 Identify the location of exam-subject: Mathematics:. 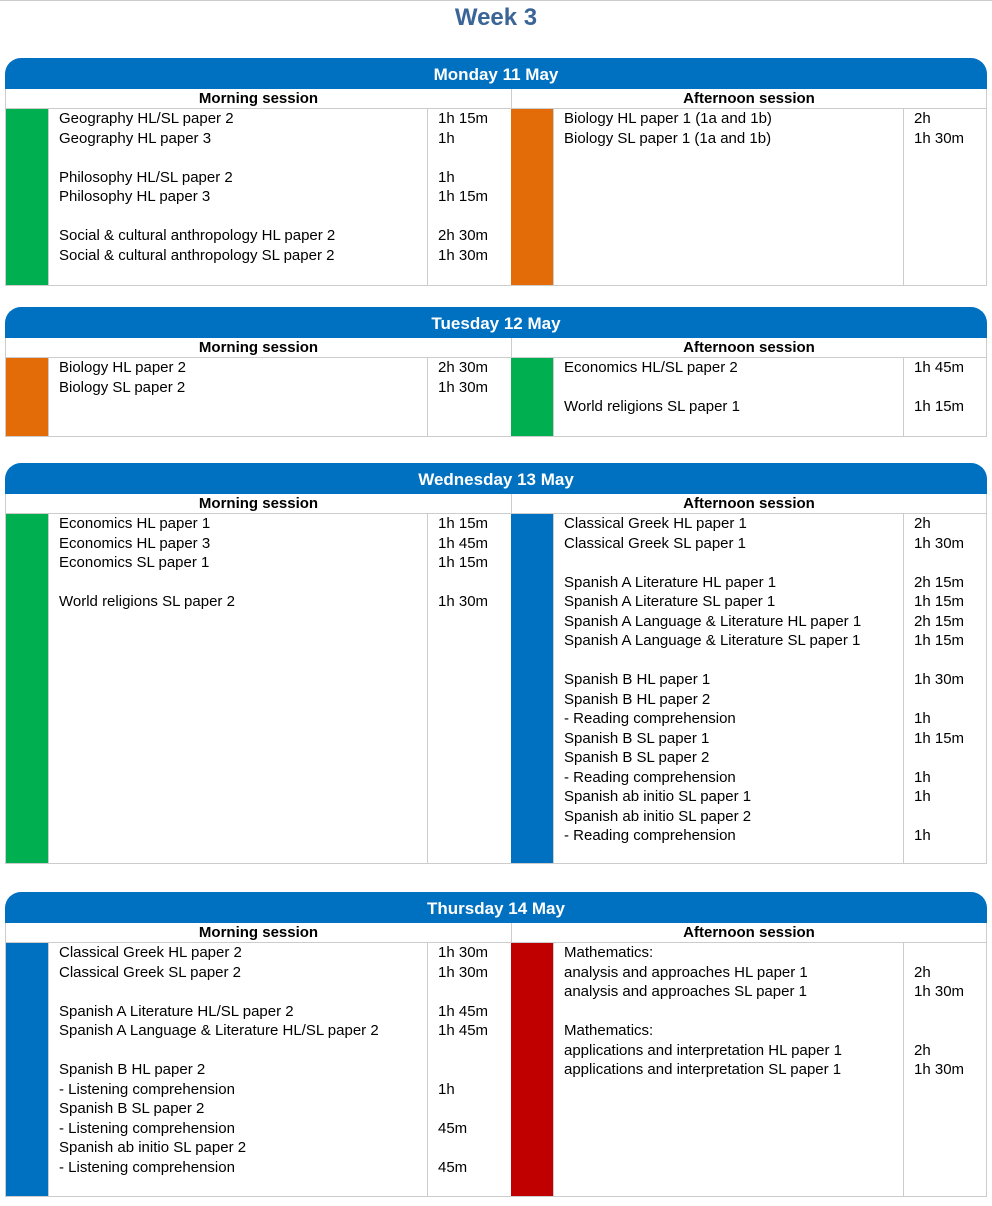
(609, 952).